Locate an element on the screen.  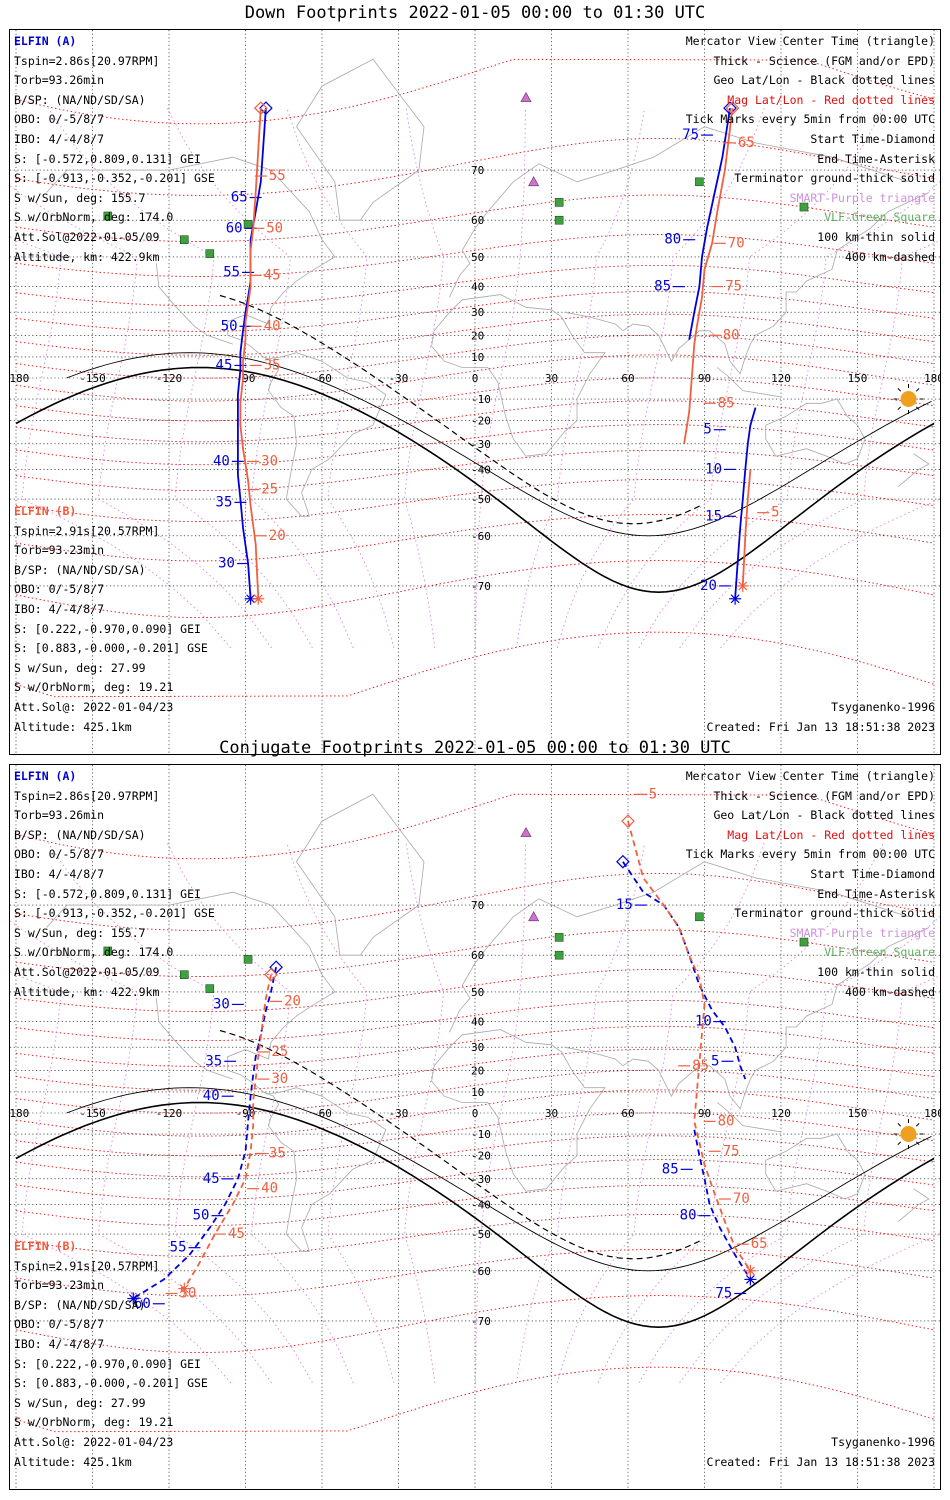
lat-tick-label: -20 is located at coordinates (481, 1156).